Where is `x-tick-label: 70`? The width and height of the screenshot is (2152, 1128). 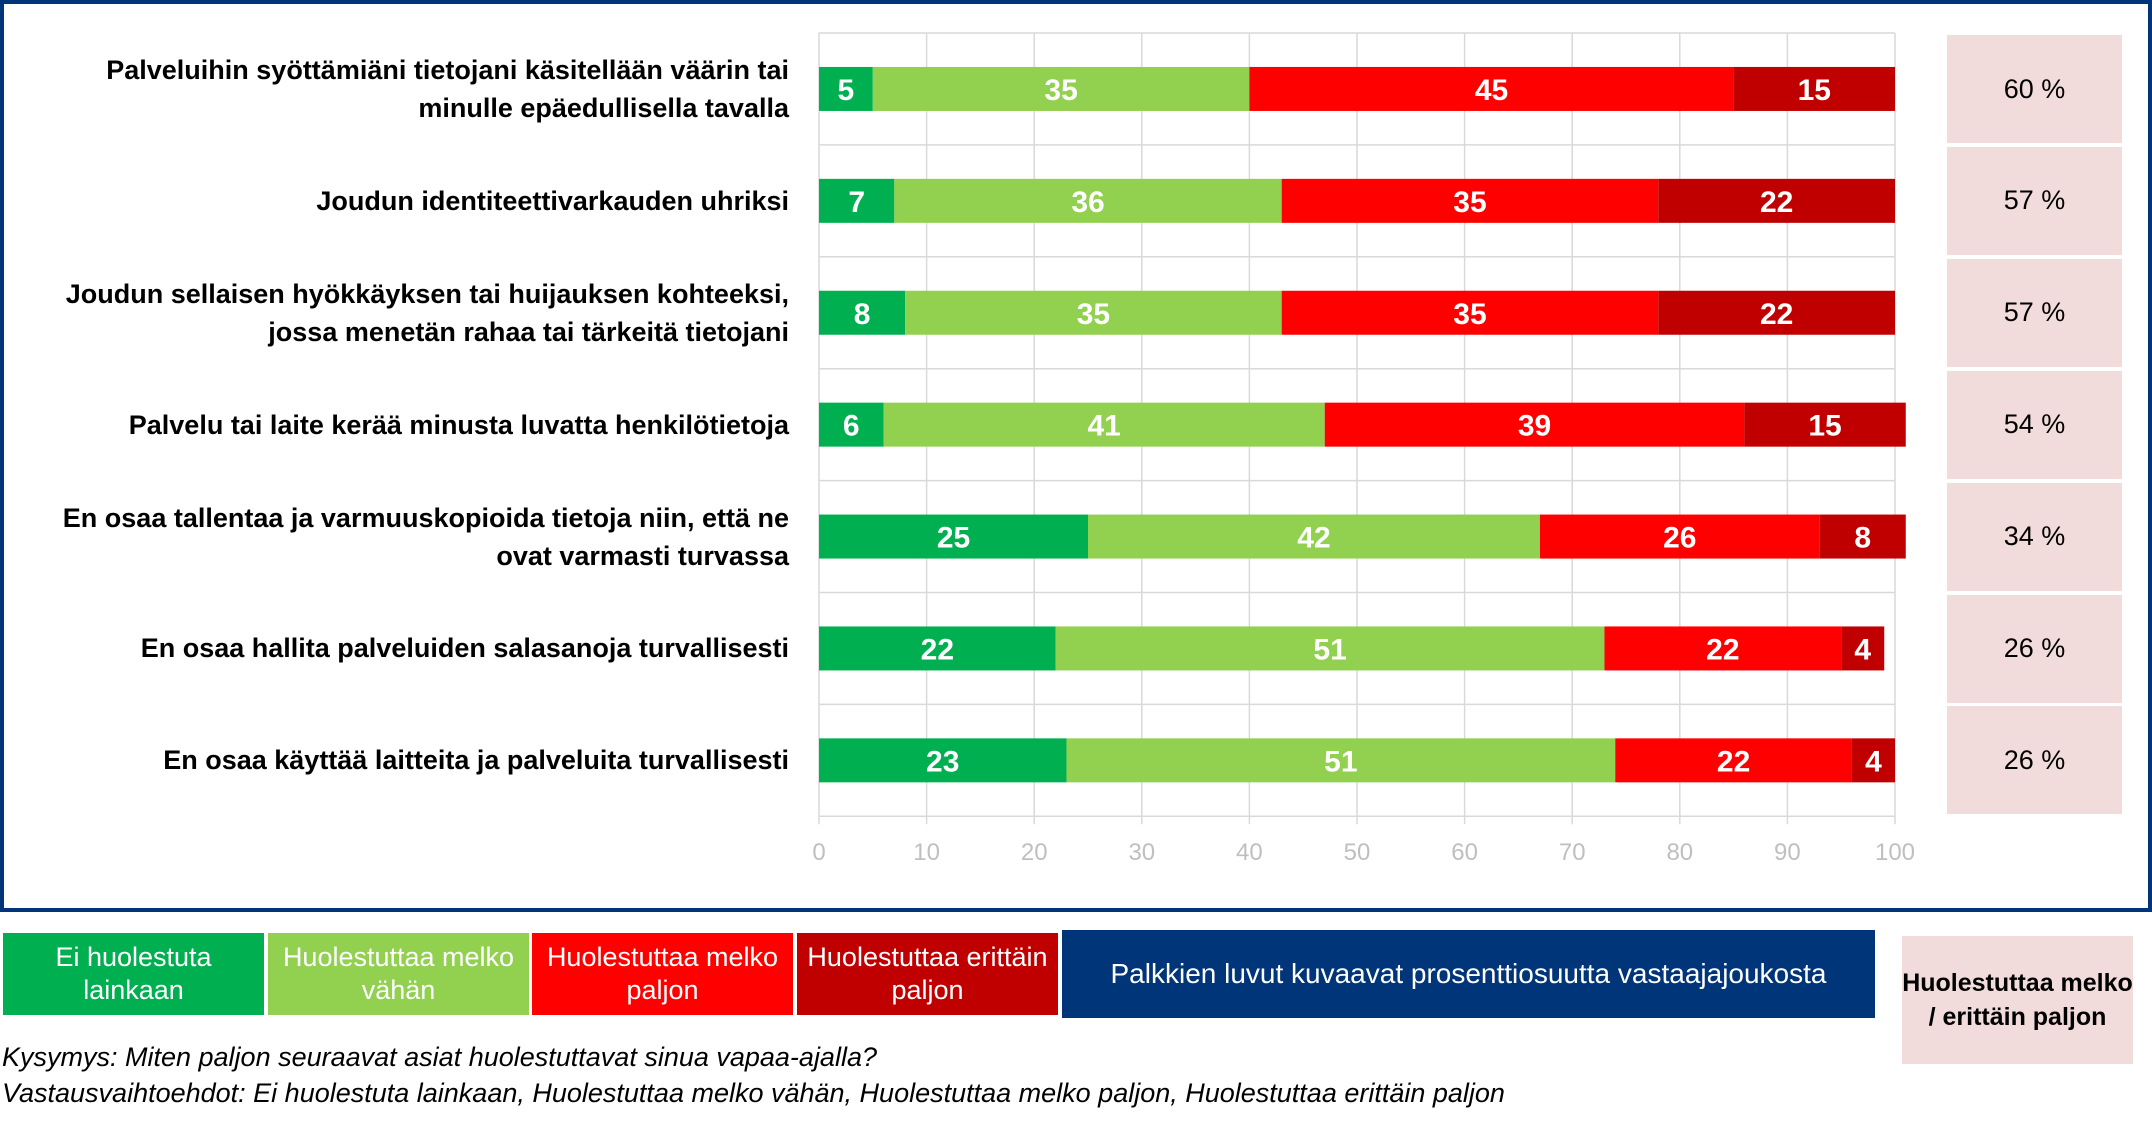
x-tick-label: 70 is located at coordinates (1572, 852).